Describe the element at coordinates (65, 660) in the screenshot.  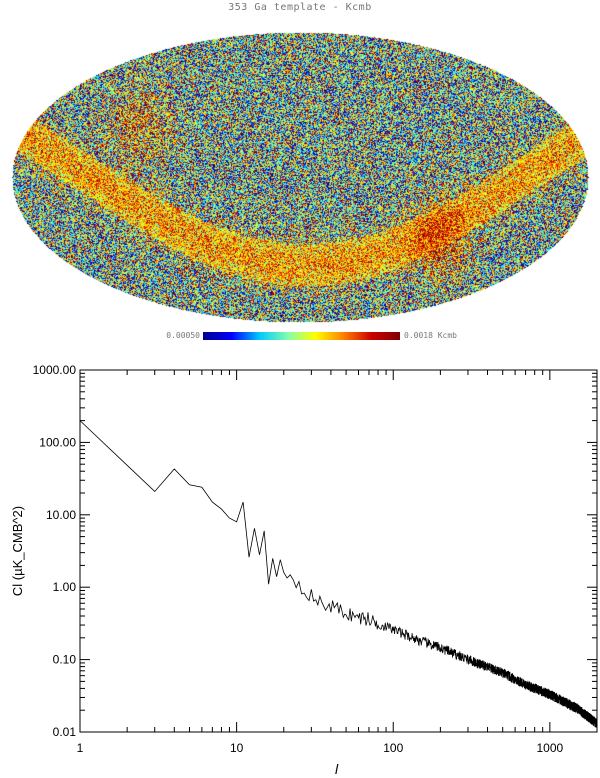
I see `y-tick-label: 0.10` at that location.